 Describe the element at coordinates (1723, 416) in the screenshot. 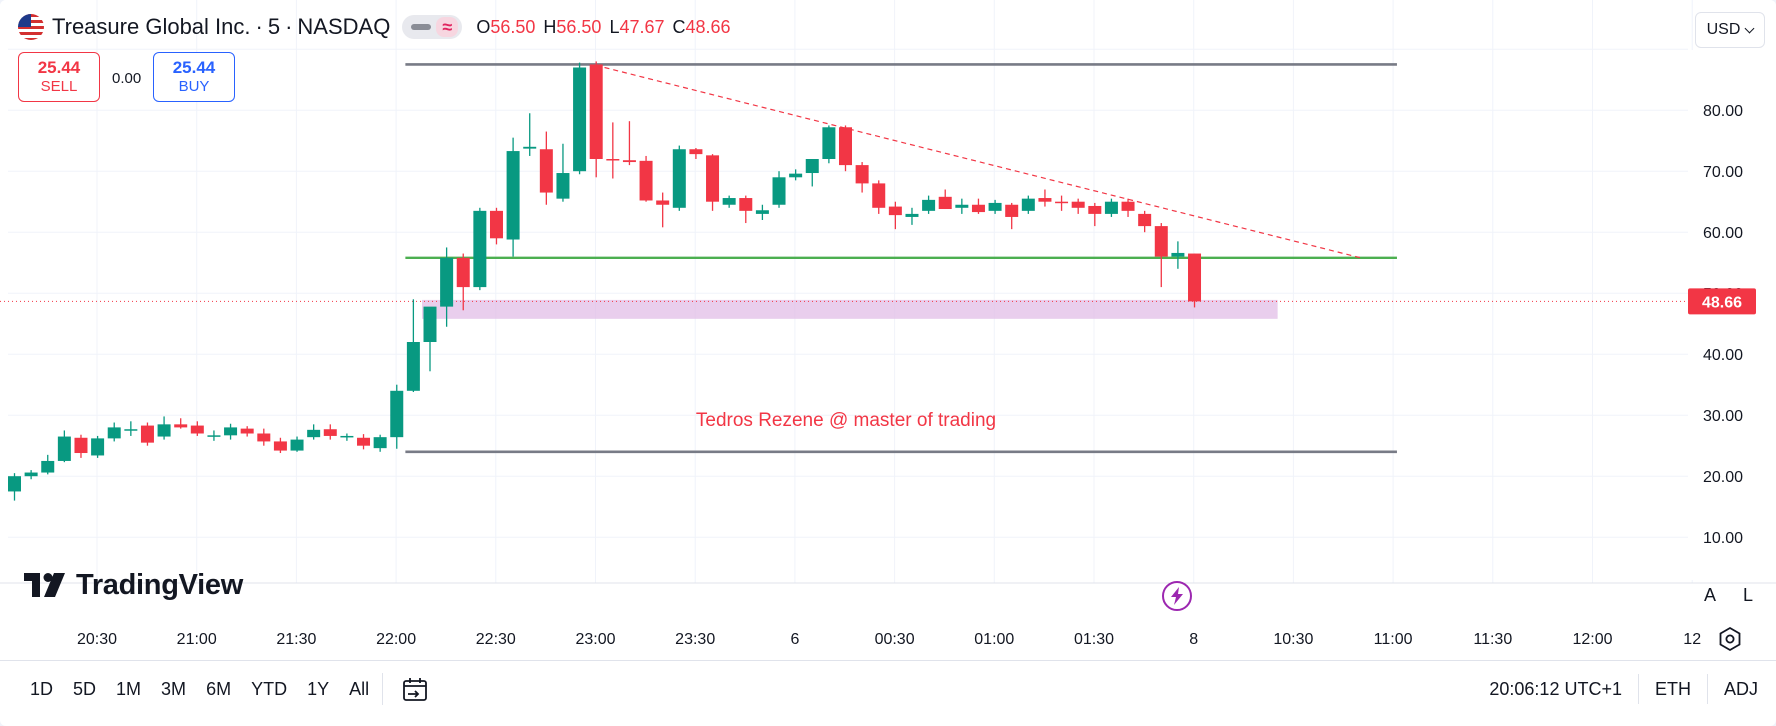

I see `price-tick-label: 30.00` at that location.